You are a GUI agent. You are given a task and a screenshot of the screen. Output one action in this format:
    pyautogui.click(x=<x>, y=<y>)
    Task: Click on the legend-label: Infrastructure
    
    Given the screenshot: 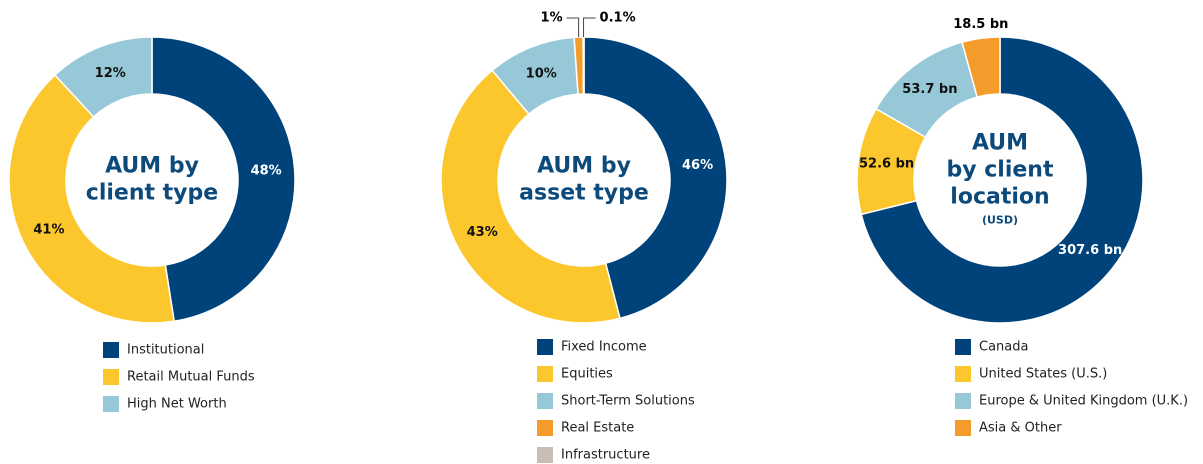 What is the action you would take?
    pyautogui.click(x=605, y=455)
    